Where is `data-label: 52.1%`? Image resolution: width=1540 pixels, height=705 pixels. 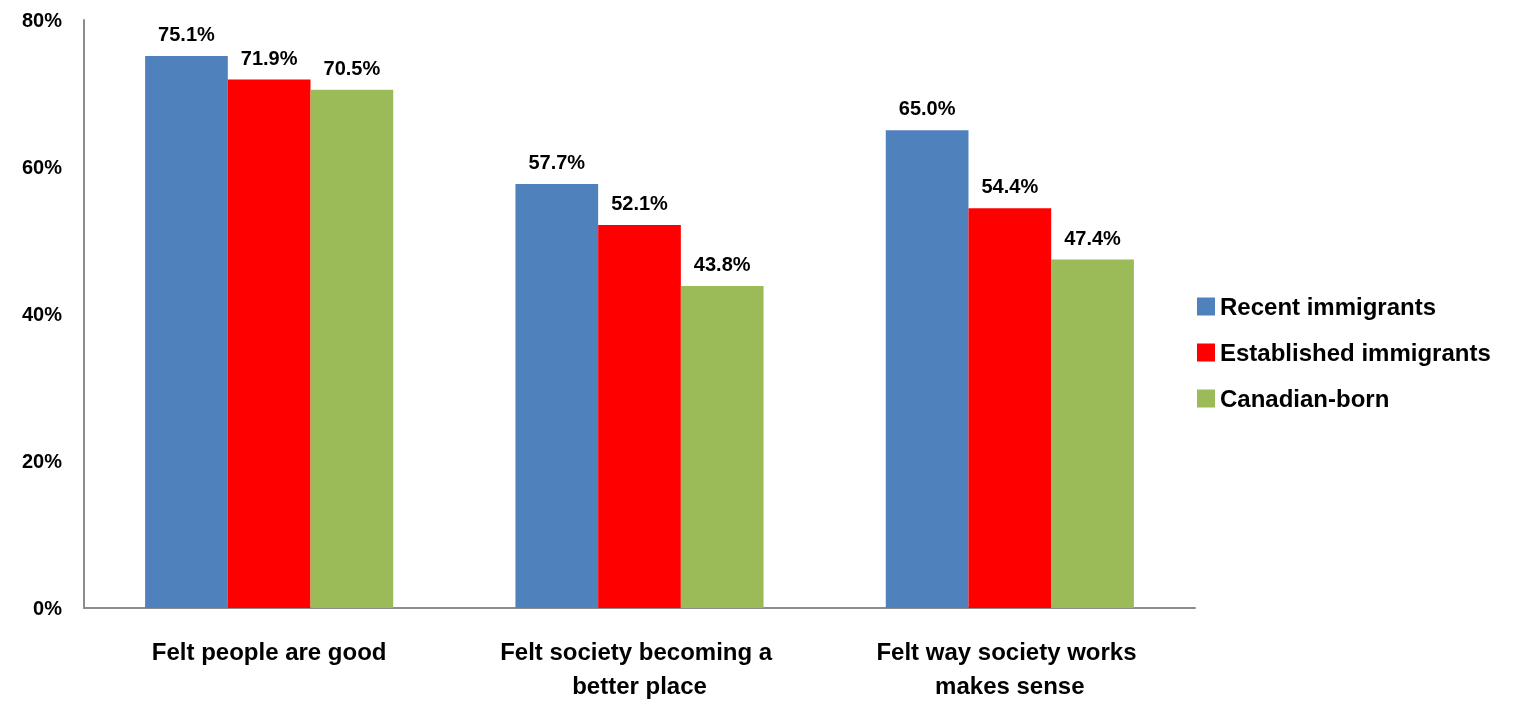
data-label: 52.1% is located at coordinates (640, 203).